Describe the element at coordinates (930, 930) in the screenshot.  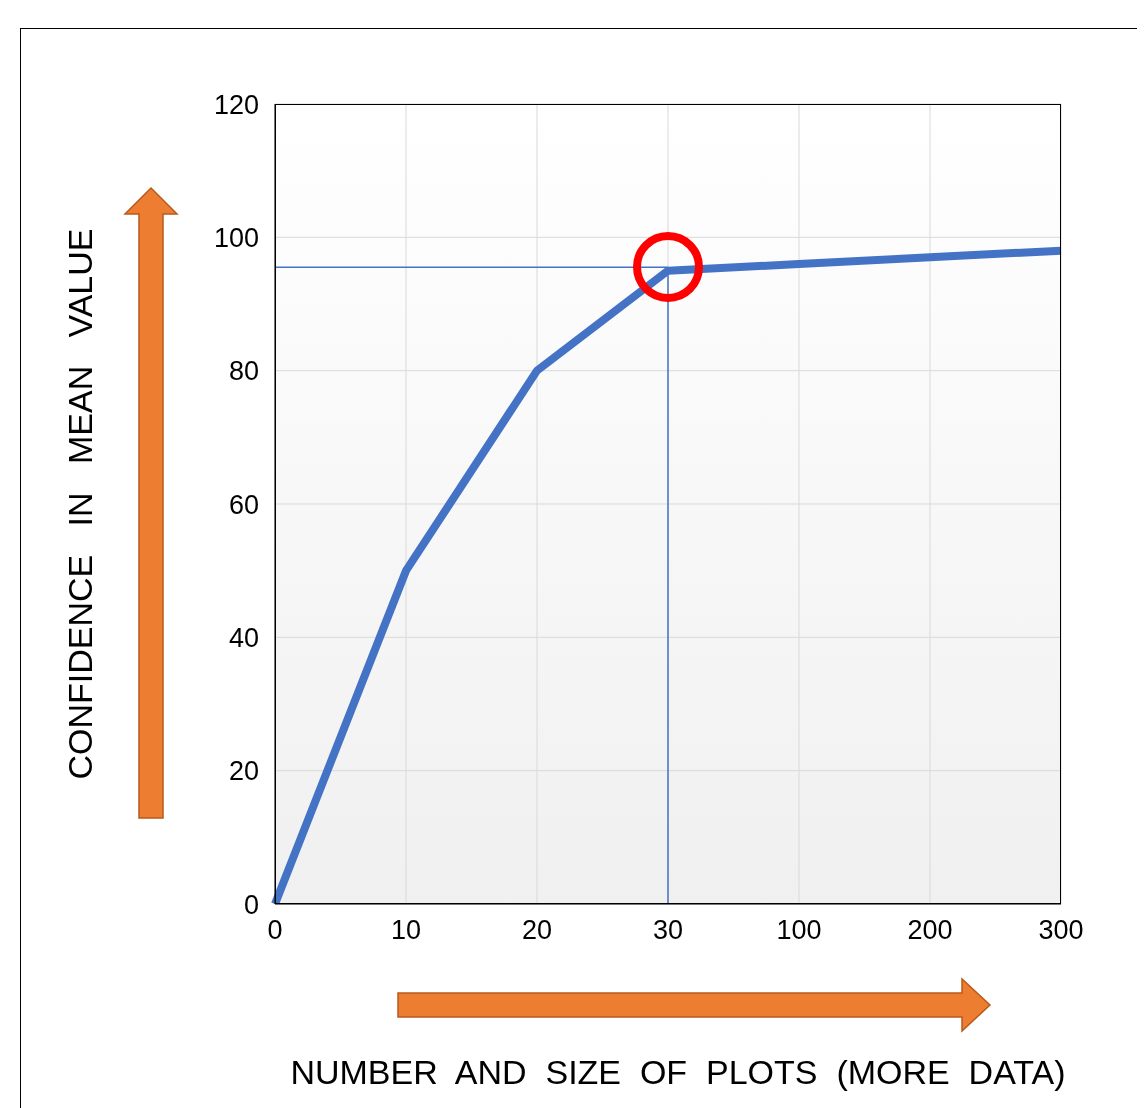
I see `x-tick-label: 200` at that location.